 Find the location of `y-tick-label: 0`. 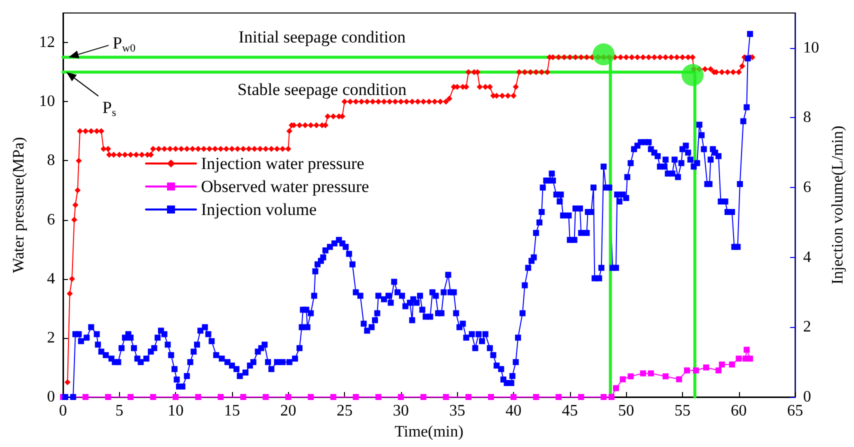

y-tick-label: 0 is located at coordinates (51, 397).